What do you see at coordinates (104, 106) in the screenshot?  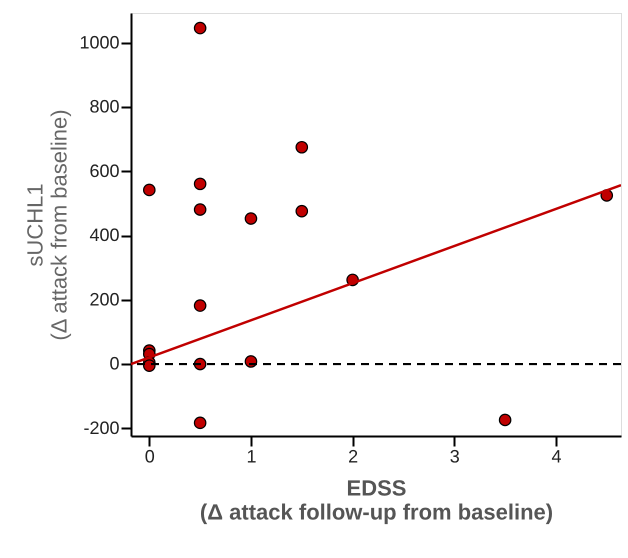 I see `y-tick-label: 800` at bounding box center [104, 106].